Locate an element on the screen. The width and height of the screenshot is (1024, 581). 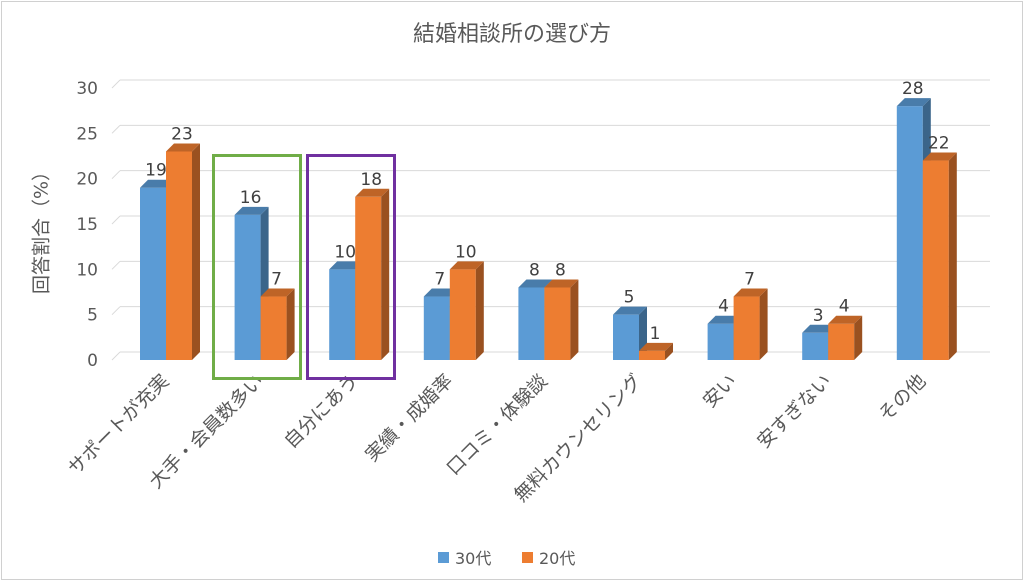
y-tick-label: 10 is located at coordinates (87, 270).